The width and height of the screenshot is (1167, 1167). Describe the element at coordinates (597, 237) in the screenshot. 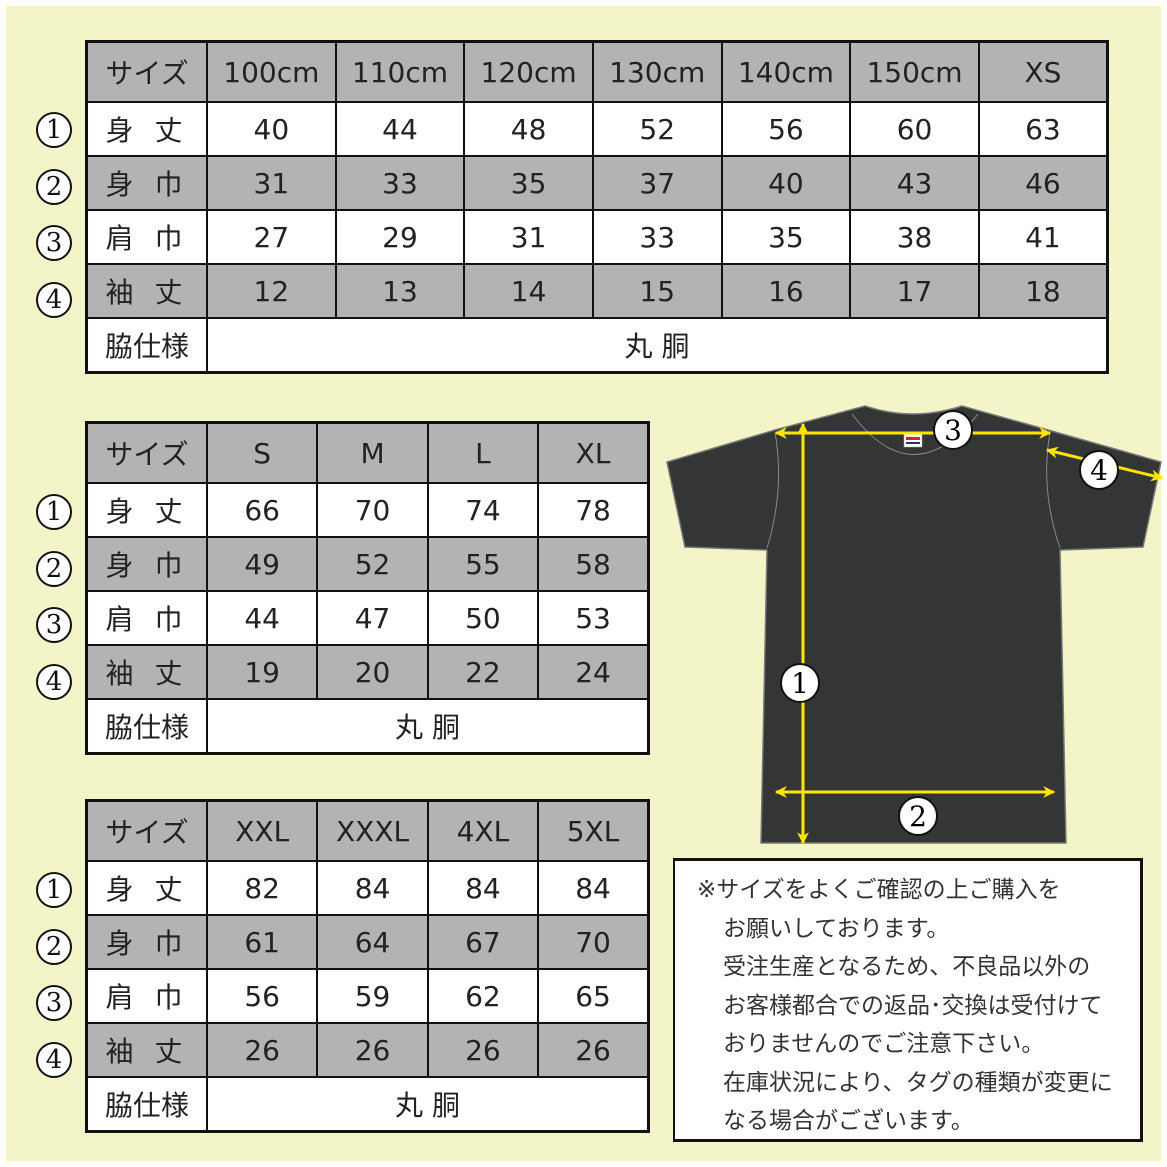

I see `table-row: 肩 巾 27 29 31 33 35 38 41` at that location.